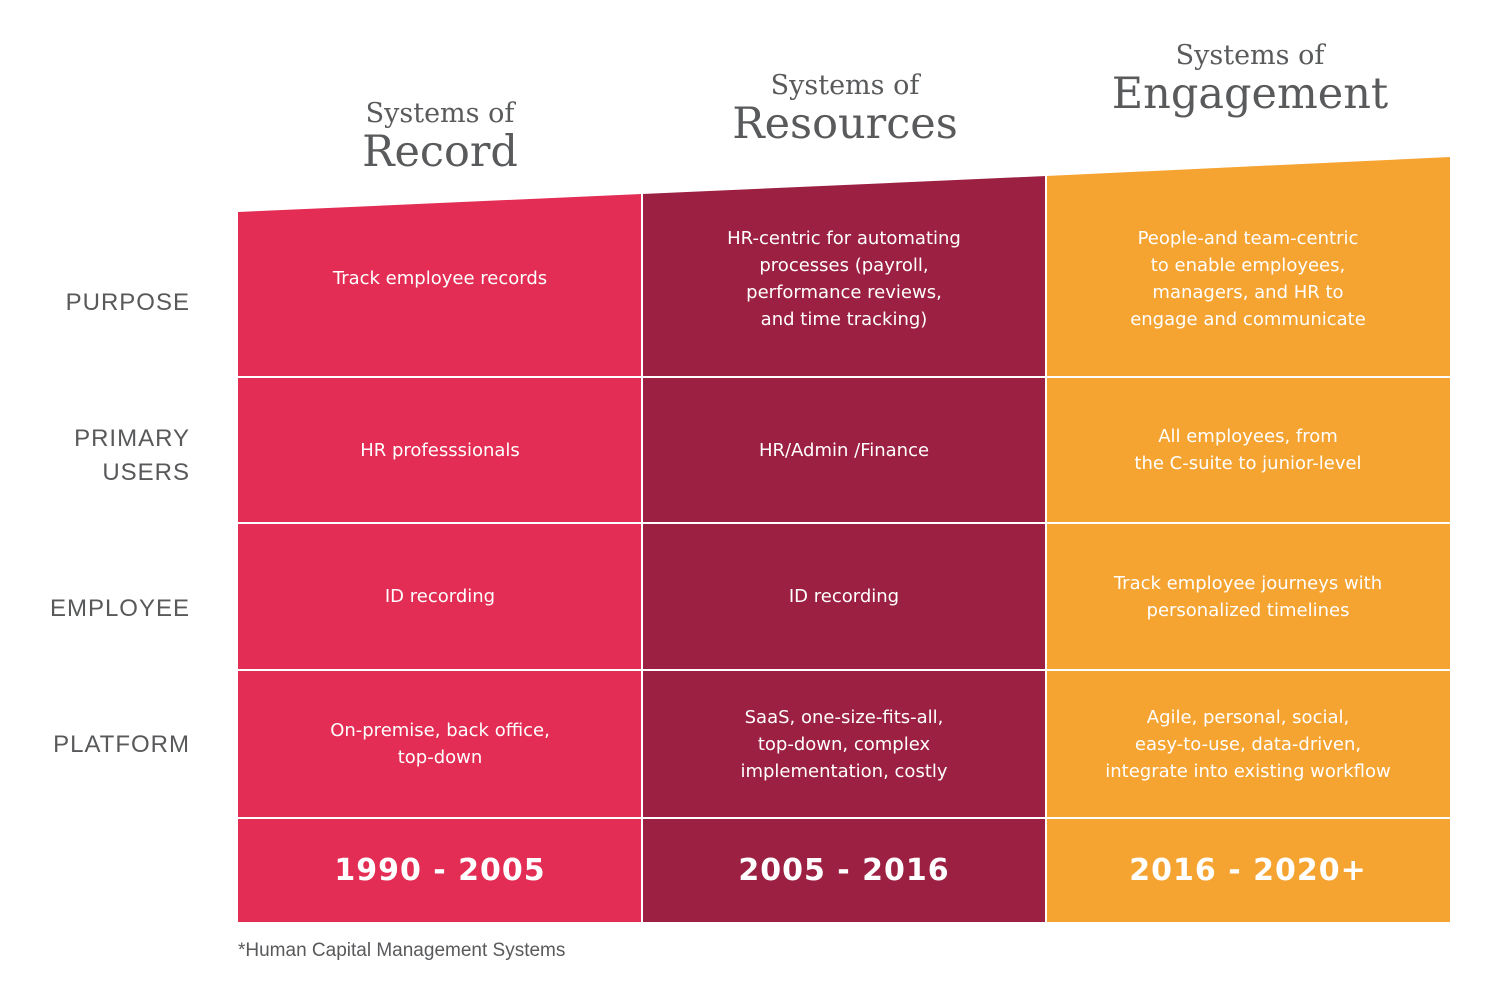 The width and height of the screenshot is (1500, 1000). Describe the element at coordinates (1248, 870) in the screenshot. I see `year-range-engagement: 2016 - 2020+` at that location.